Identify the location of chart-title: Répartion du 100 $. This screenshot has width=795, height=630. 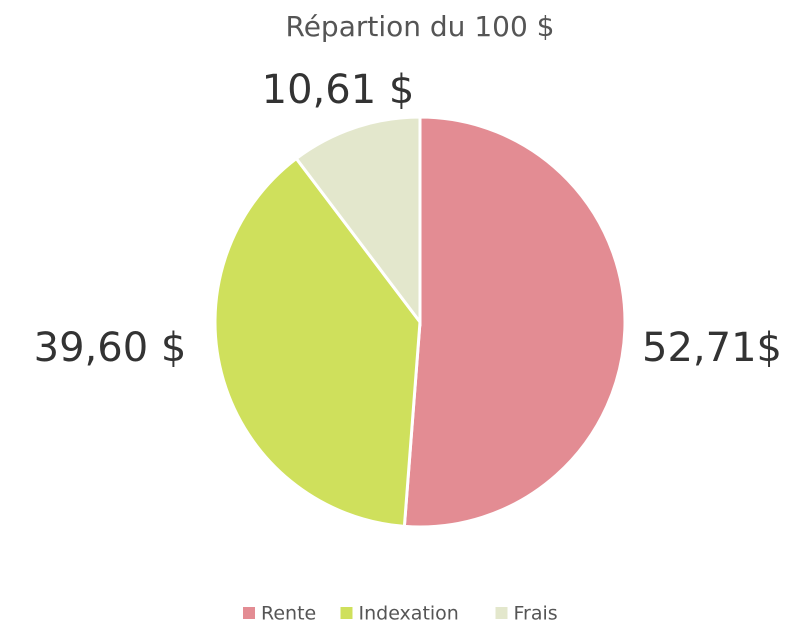
(420, 26).